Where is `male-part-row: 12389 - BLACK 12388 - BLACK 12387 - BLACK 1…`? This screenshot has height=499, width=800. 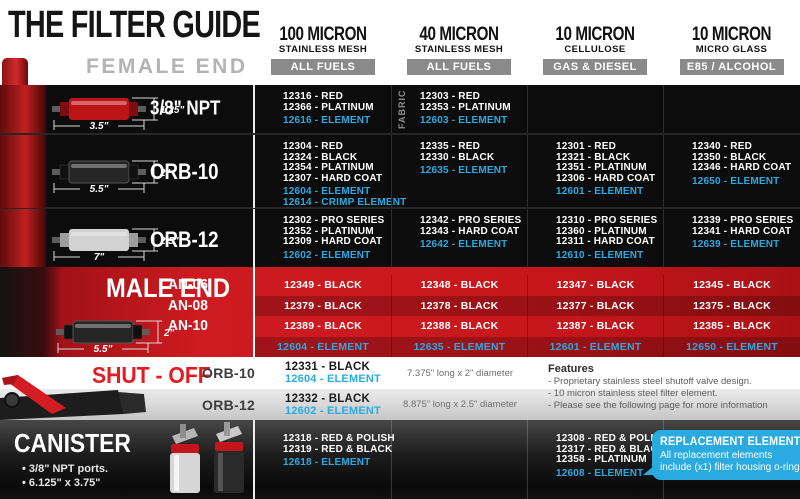 male-part-row: 12389 - BLACK 12388 - BLACK 12387 - BLACK 1… is located at coordinates (527, 326).